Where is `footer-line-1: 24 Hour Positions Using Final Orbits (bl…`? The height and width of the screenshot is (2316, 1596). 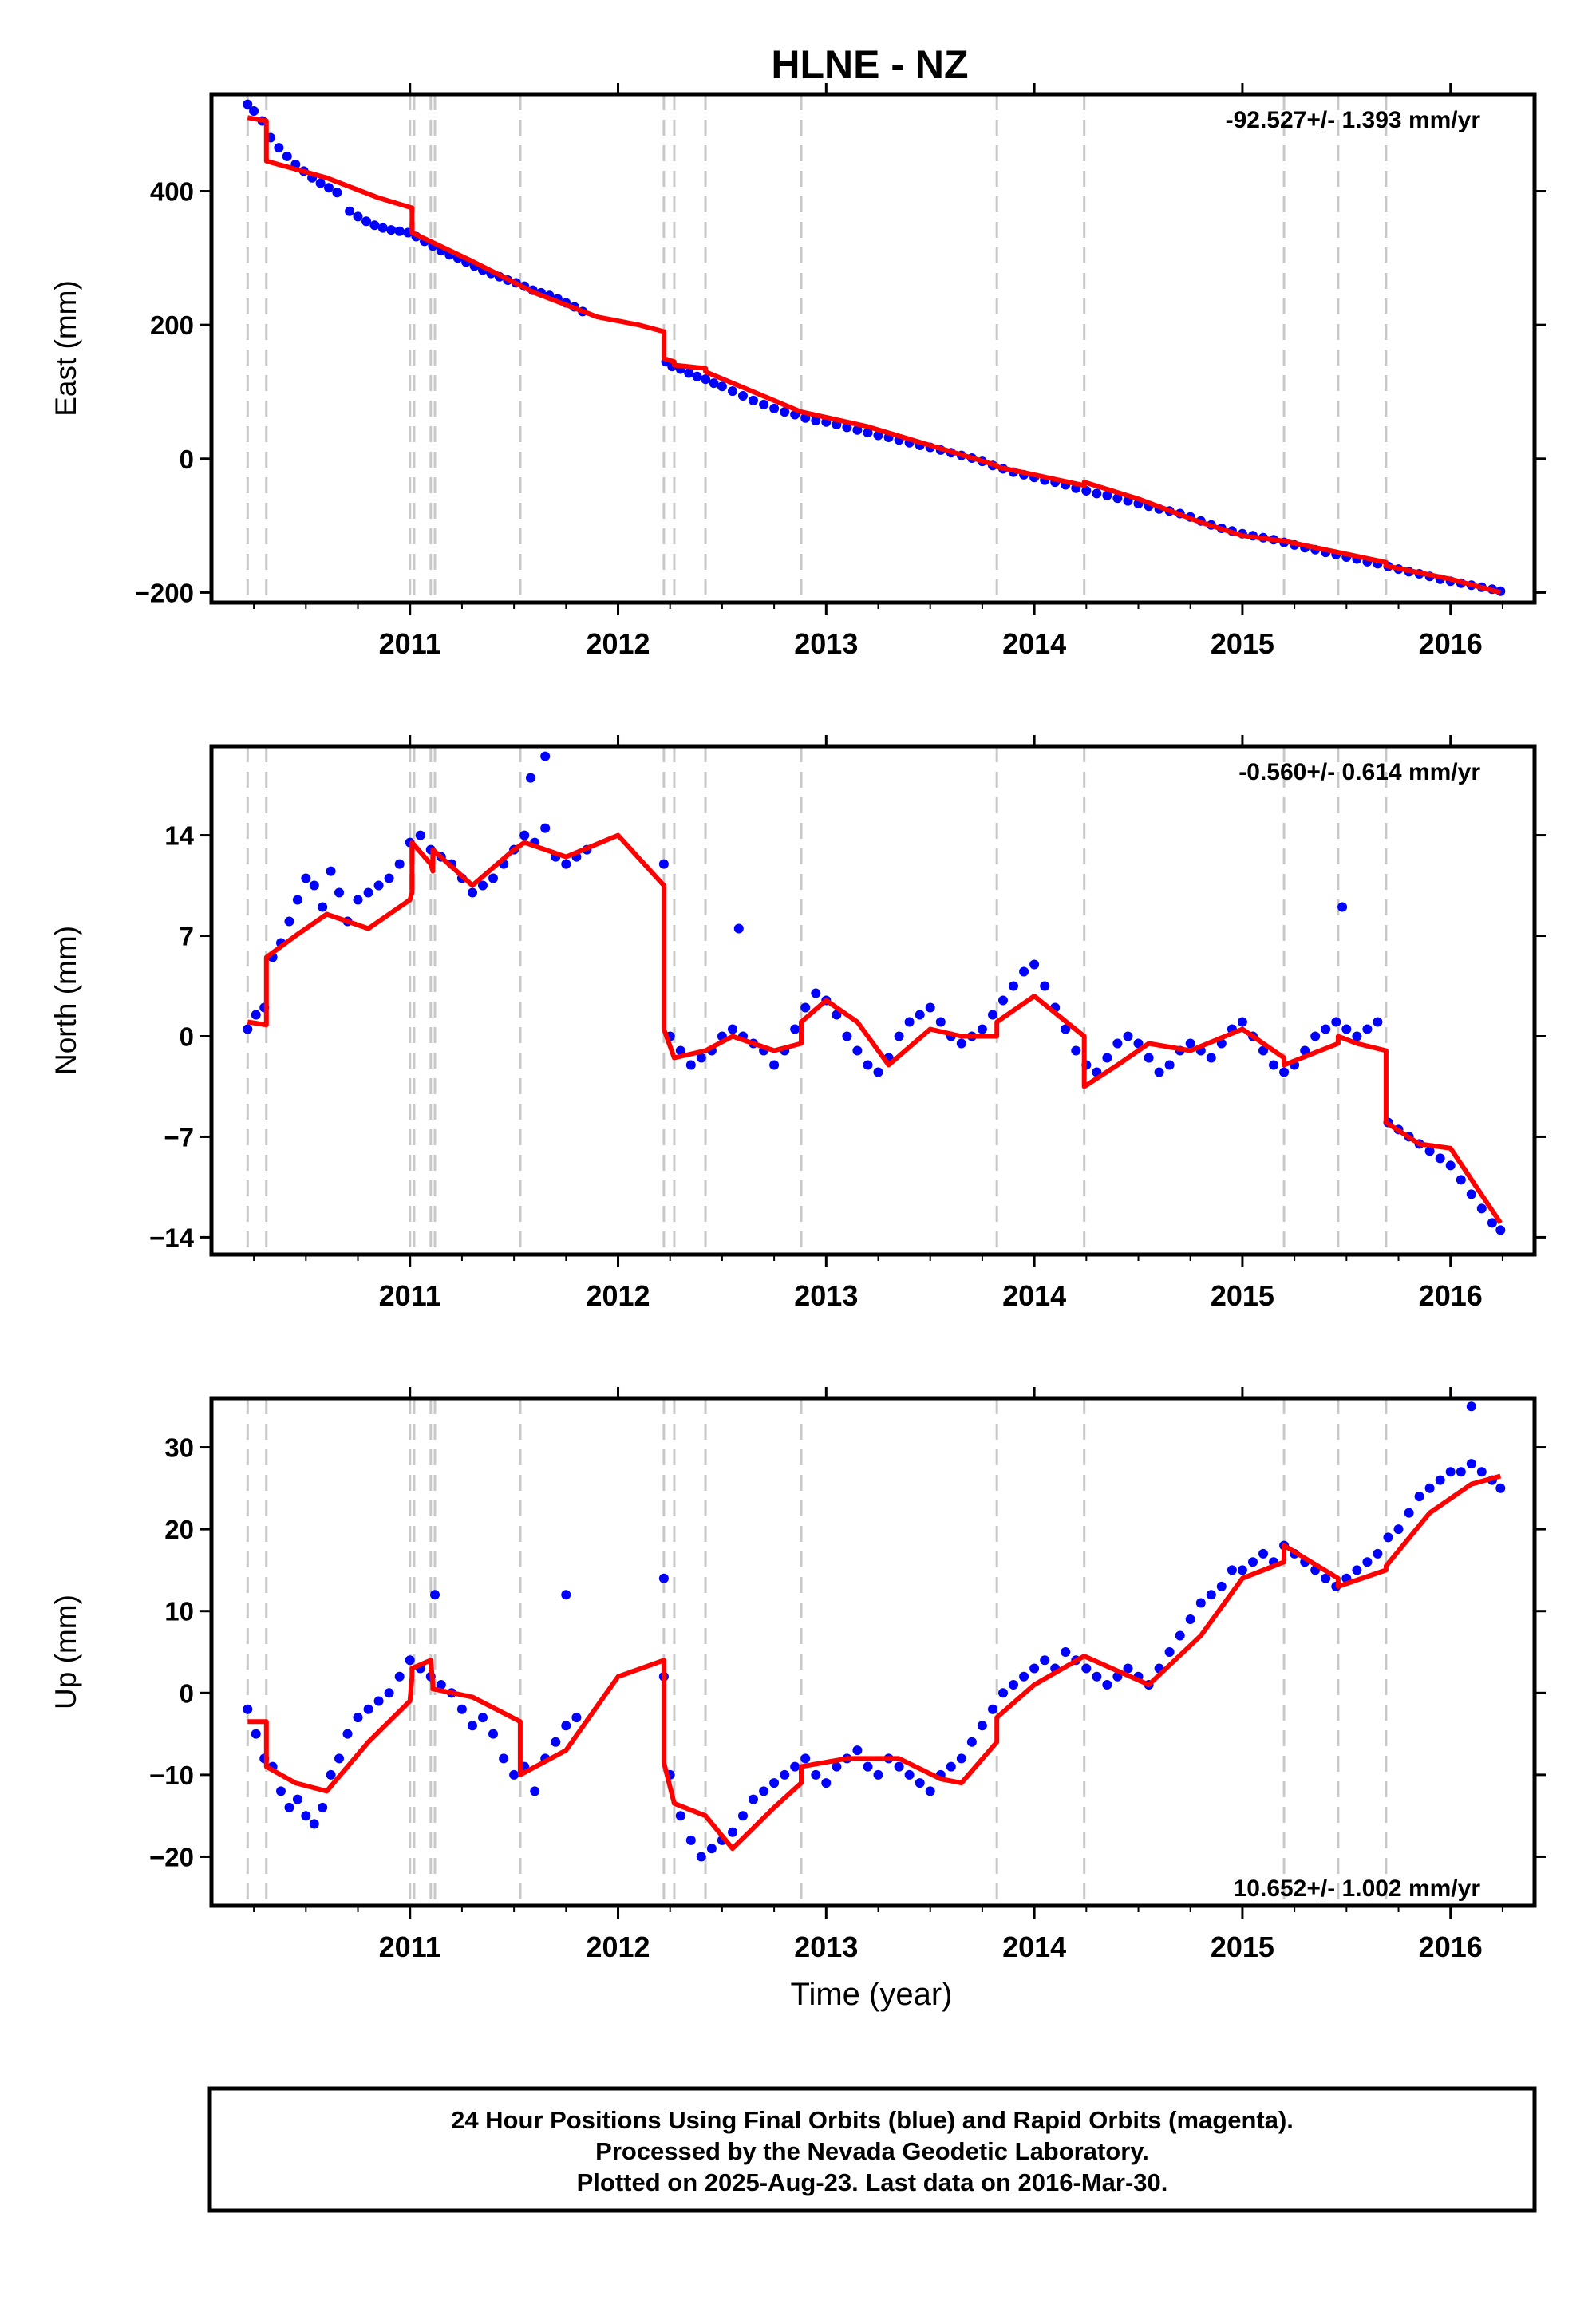
footer-line-1: 24 Hour Positions Using Final Orbits (bl… is located at coordinates (873, 2120).